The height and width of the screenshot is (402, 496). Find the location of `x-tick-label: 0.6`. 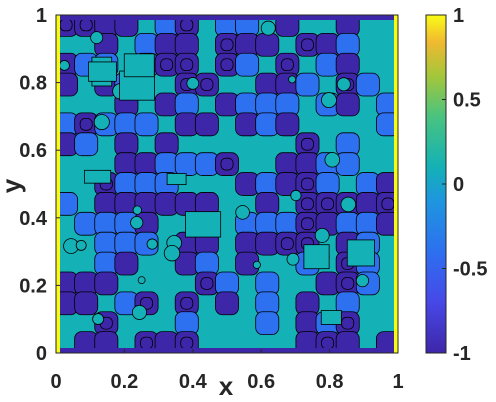

x-tick-label: 0.6 is located at coordinates (261, 382).